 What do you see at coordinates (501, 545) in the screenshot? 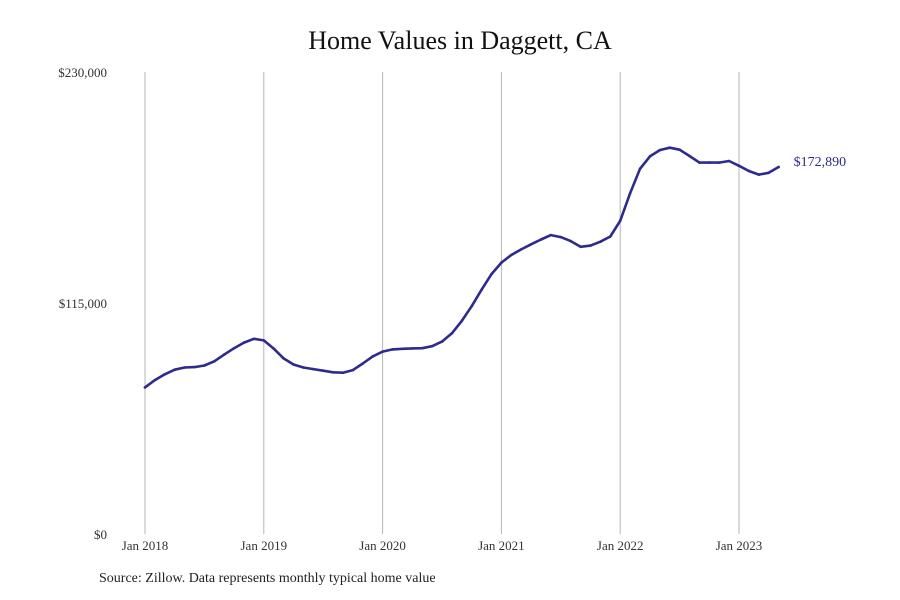
I see `x-tick-label: Jan 2021` at bounding box center [501, 545].